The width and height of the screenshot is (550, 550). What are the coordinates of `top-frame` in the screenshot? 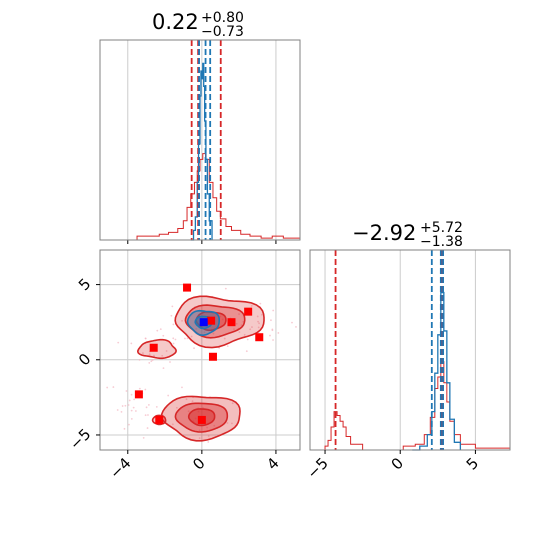 It's located at (200, 140).